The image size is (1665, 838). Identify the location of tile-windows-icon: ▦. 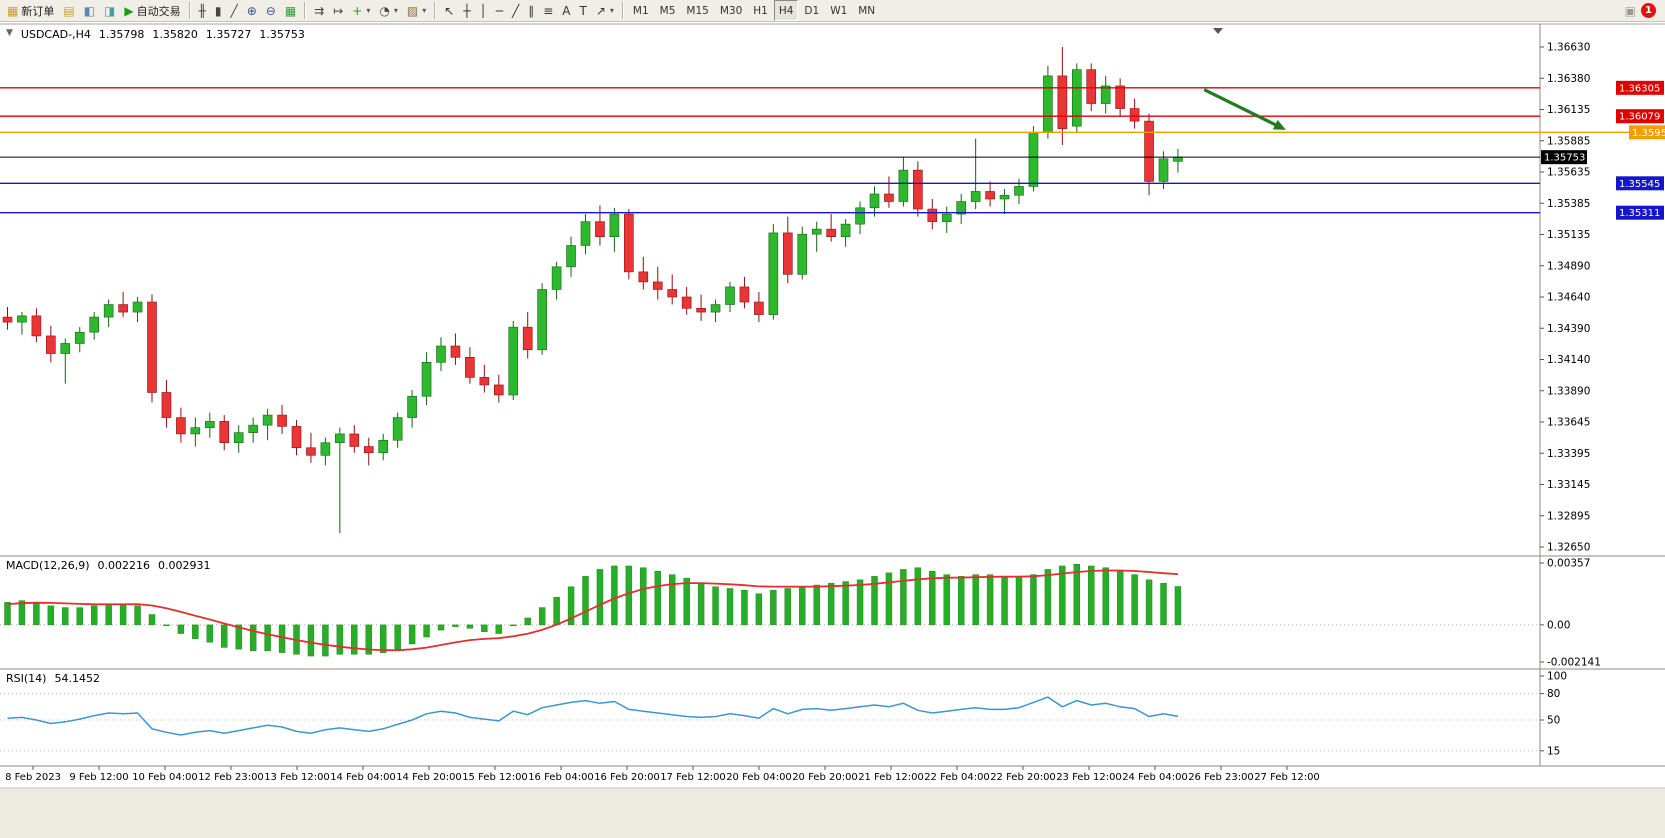
(290, 10).